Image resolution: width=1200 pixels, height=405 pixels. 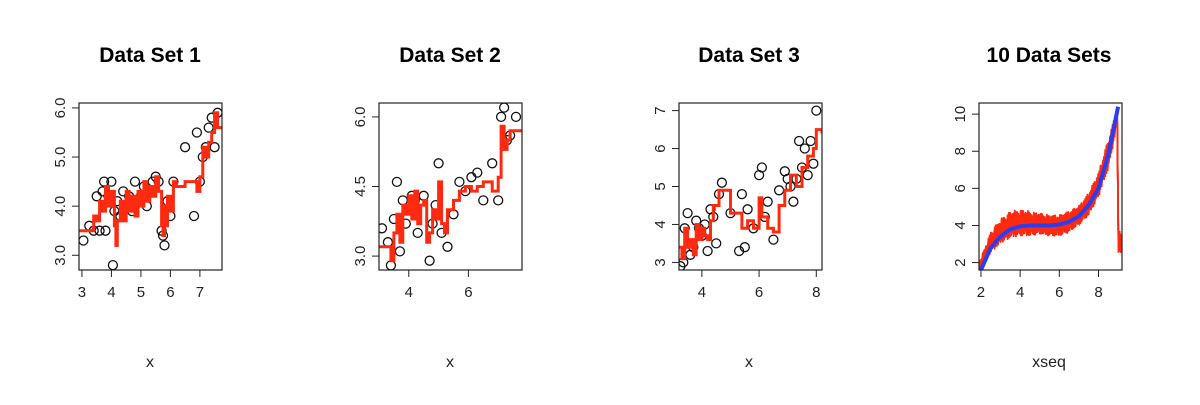 I want to click on panel-1: Data Set 1 x 3 4 5 6 7 3.0 4.0 5.0 6.0, so click(x=137, y=207).